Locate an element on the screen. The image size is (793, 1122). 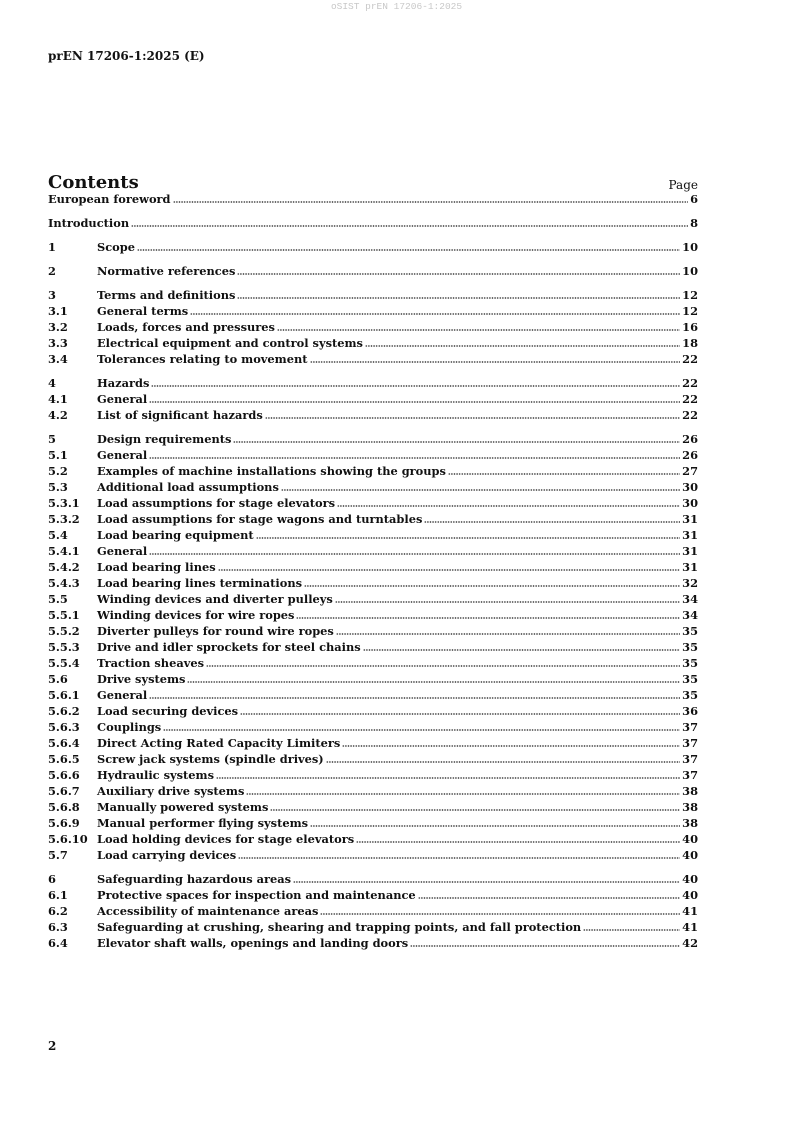
toc-entry: 5.5.1 Winding devices for wire ropes 34 is located at coordinates (373, 615).